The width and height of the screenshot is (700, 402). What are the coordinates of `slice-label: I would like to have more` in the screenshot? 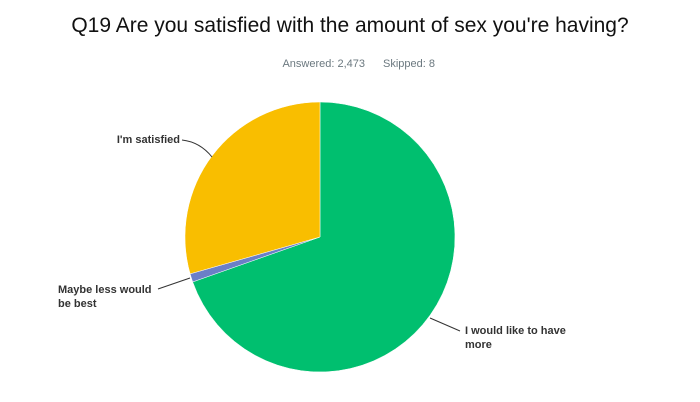 It's located at (515, 338).